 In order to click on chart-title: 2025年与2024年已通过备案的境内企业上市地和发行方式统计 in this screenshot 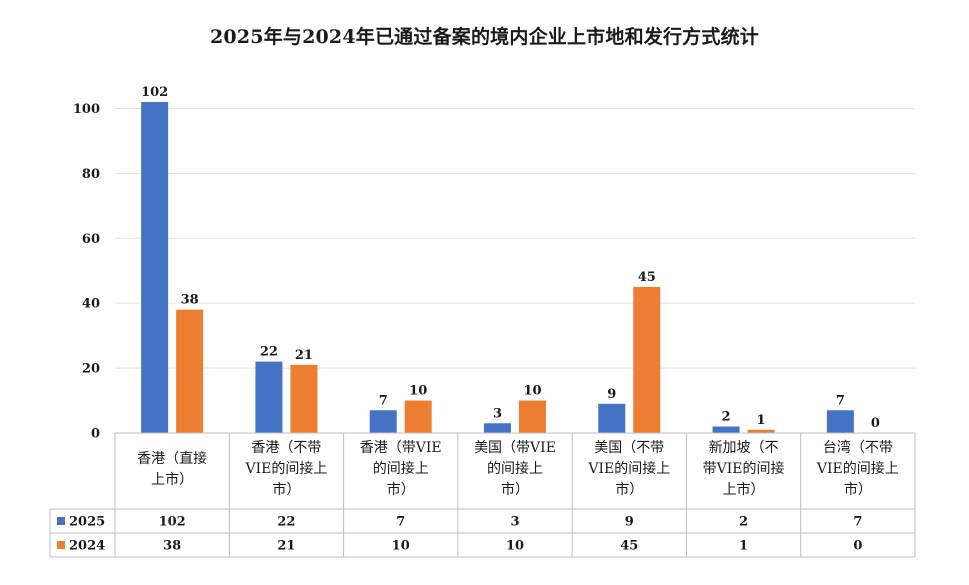, I will do `click(484, 37)`.